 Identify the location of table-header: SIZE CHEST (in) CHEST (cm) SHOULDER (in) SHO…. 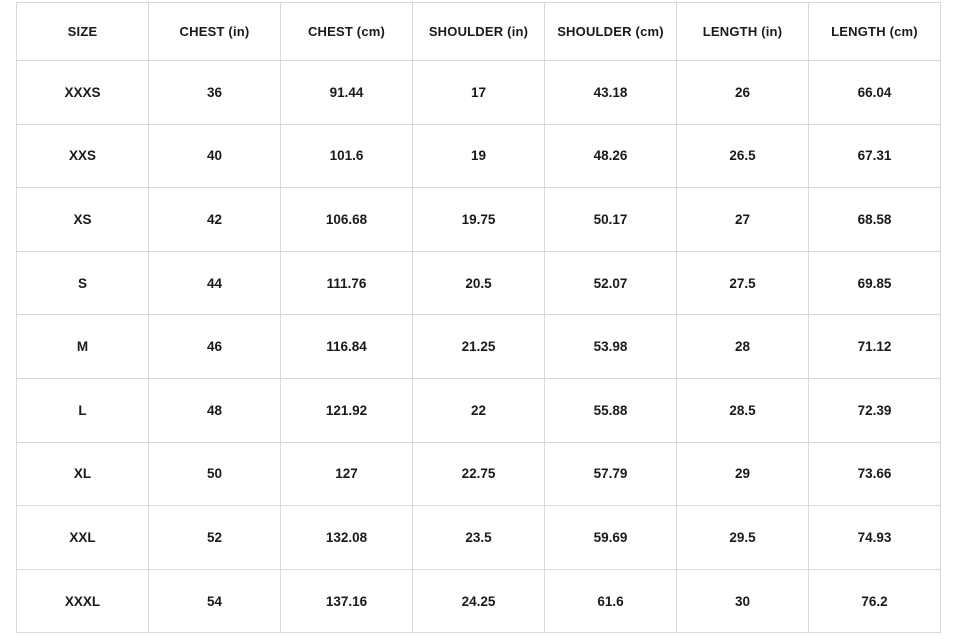
(478, 31).